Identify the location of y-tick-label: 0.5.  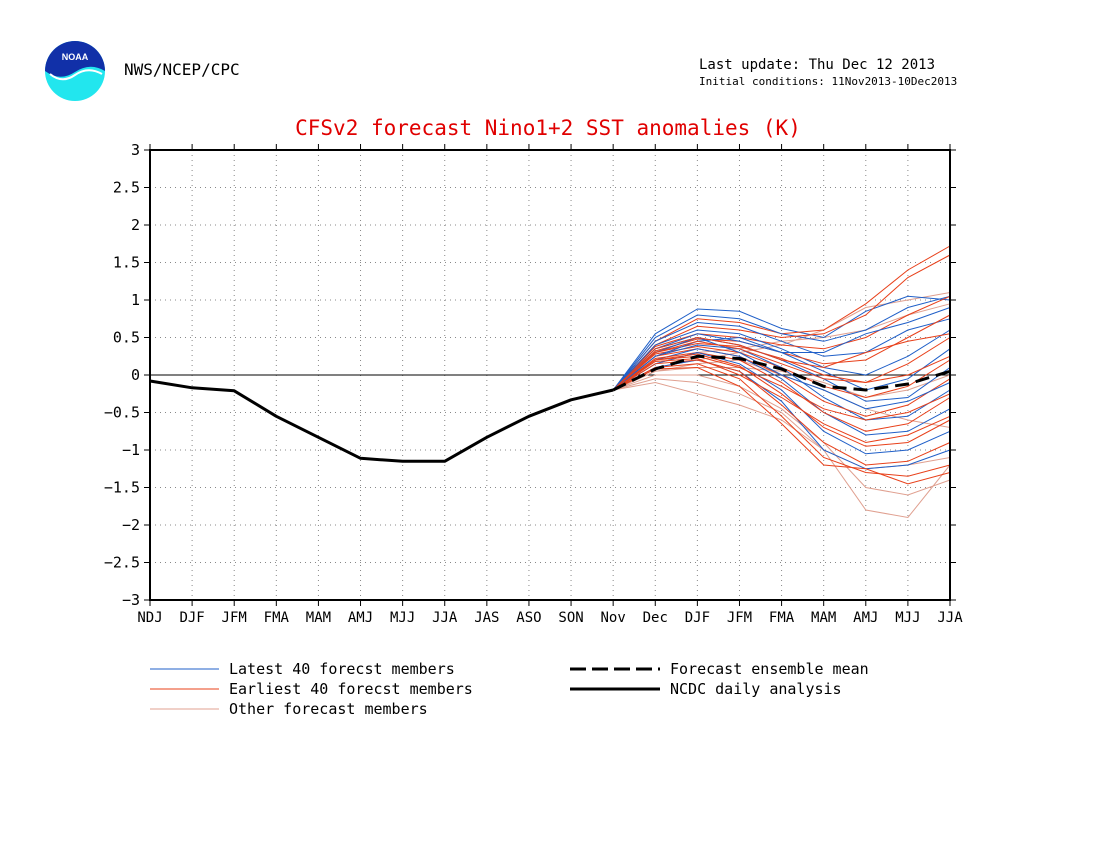
(126, 338).